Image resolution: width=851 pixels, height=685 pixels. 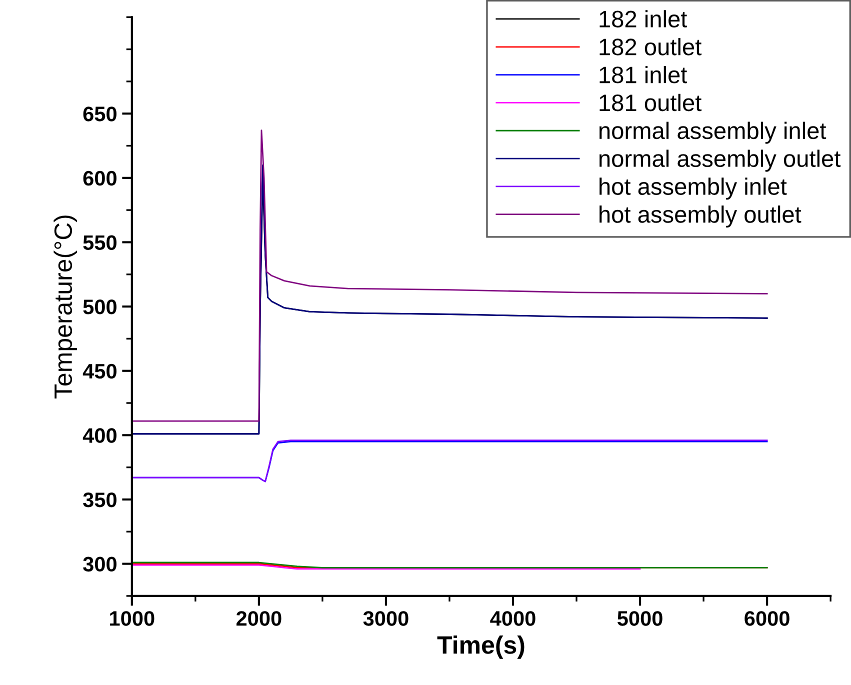 I want to click on y-tick-label: 650, so click(x=99, y=114).